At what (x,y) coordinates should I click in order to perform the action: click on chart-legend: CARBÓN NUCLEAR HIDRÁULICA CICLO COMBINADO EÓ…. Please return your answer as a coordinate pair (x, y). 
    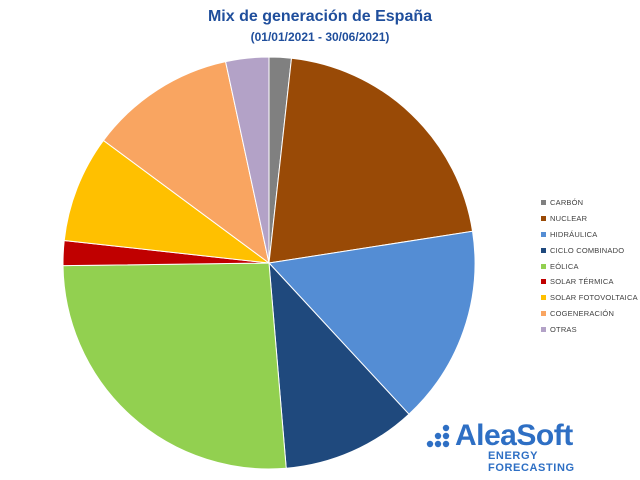
    Looking at the image, I should click on (589, 266).